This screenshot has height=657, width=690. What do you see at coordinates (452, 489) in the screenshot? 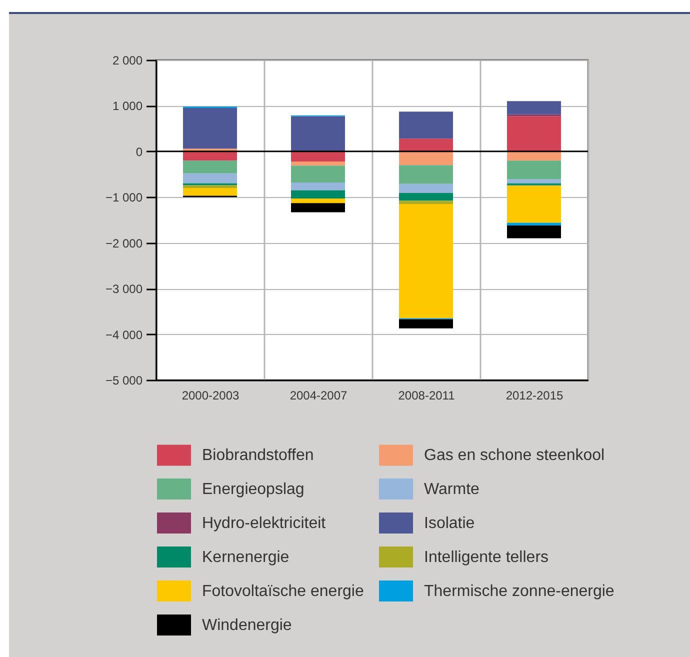
I see `legend-label: Warmte` at bounding box center [452, 489].